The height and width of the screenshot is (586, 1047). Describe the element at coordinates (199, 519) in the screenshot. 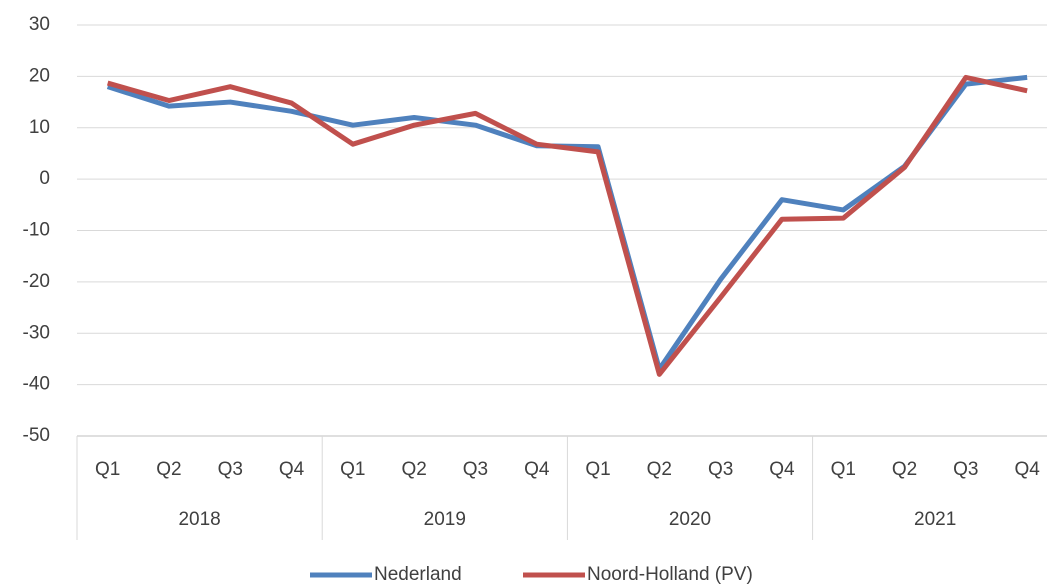

I see `x-group-label: 2018` at that location.